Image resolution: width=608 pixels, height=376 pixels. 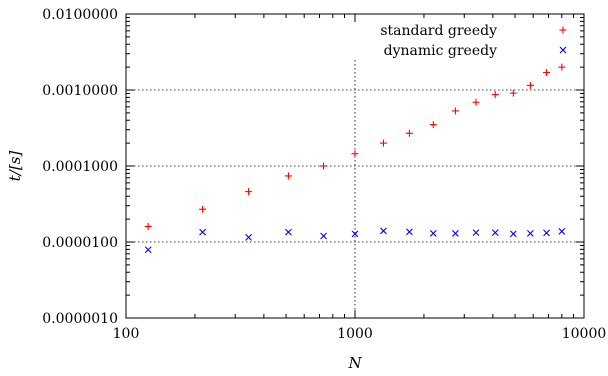 I want to click on x-tick-label: 1000, so click(x=355, y=334).